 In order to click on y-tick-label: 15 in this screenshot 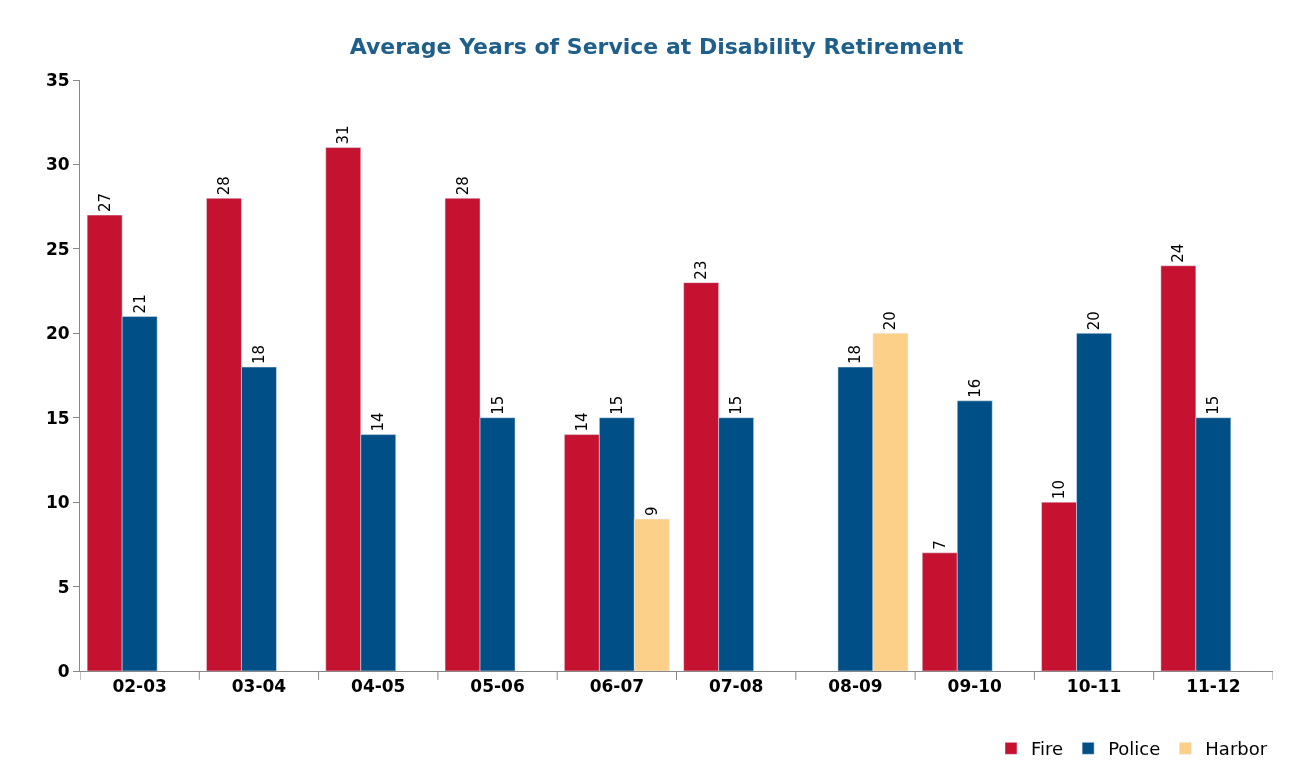, I will do `click(57, 417)`.